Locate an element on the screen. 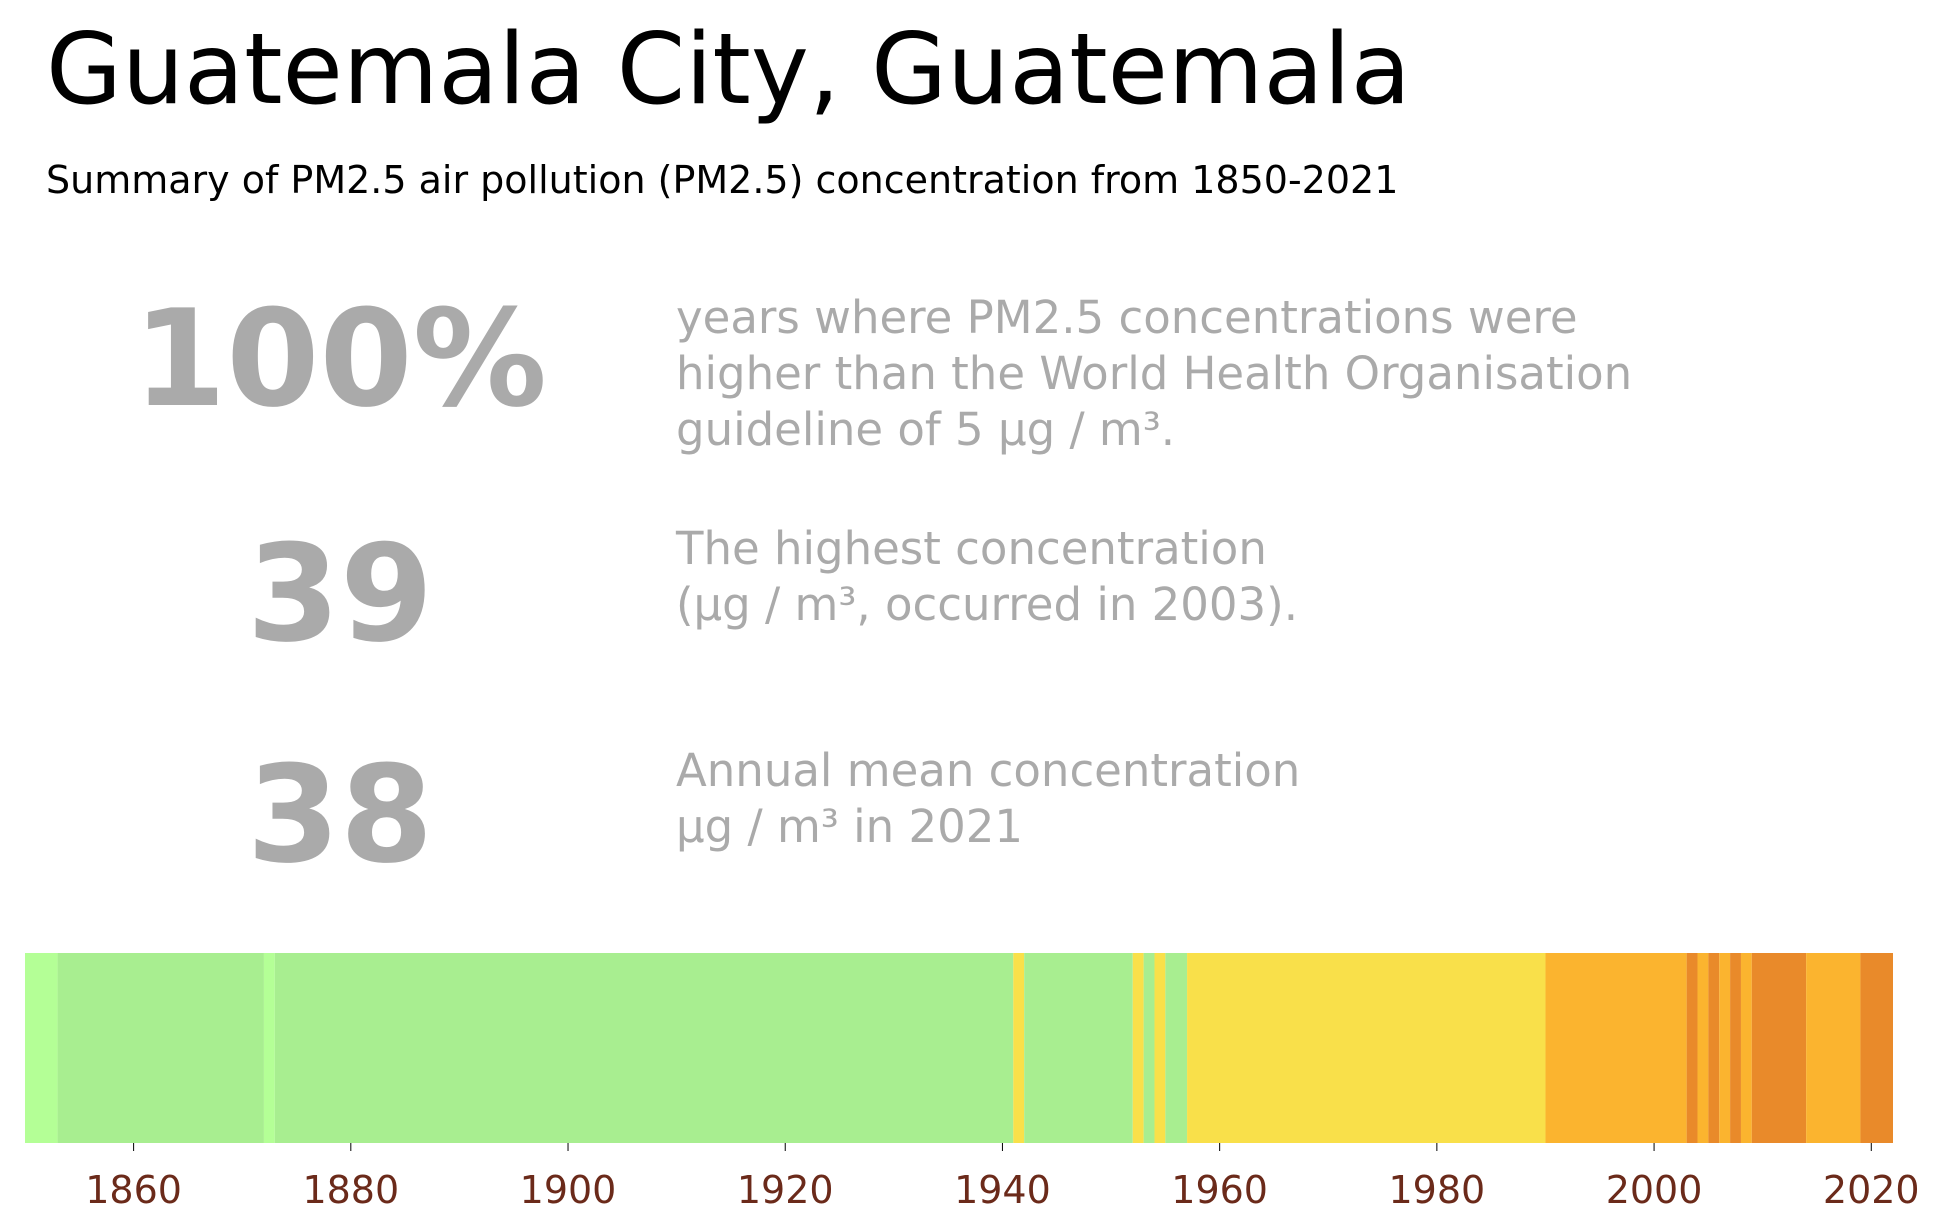 This screenshot has height=1224, width=1938. x-tick-label: 2020 is located at coordinates (1871, 1190).